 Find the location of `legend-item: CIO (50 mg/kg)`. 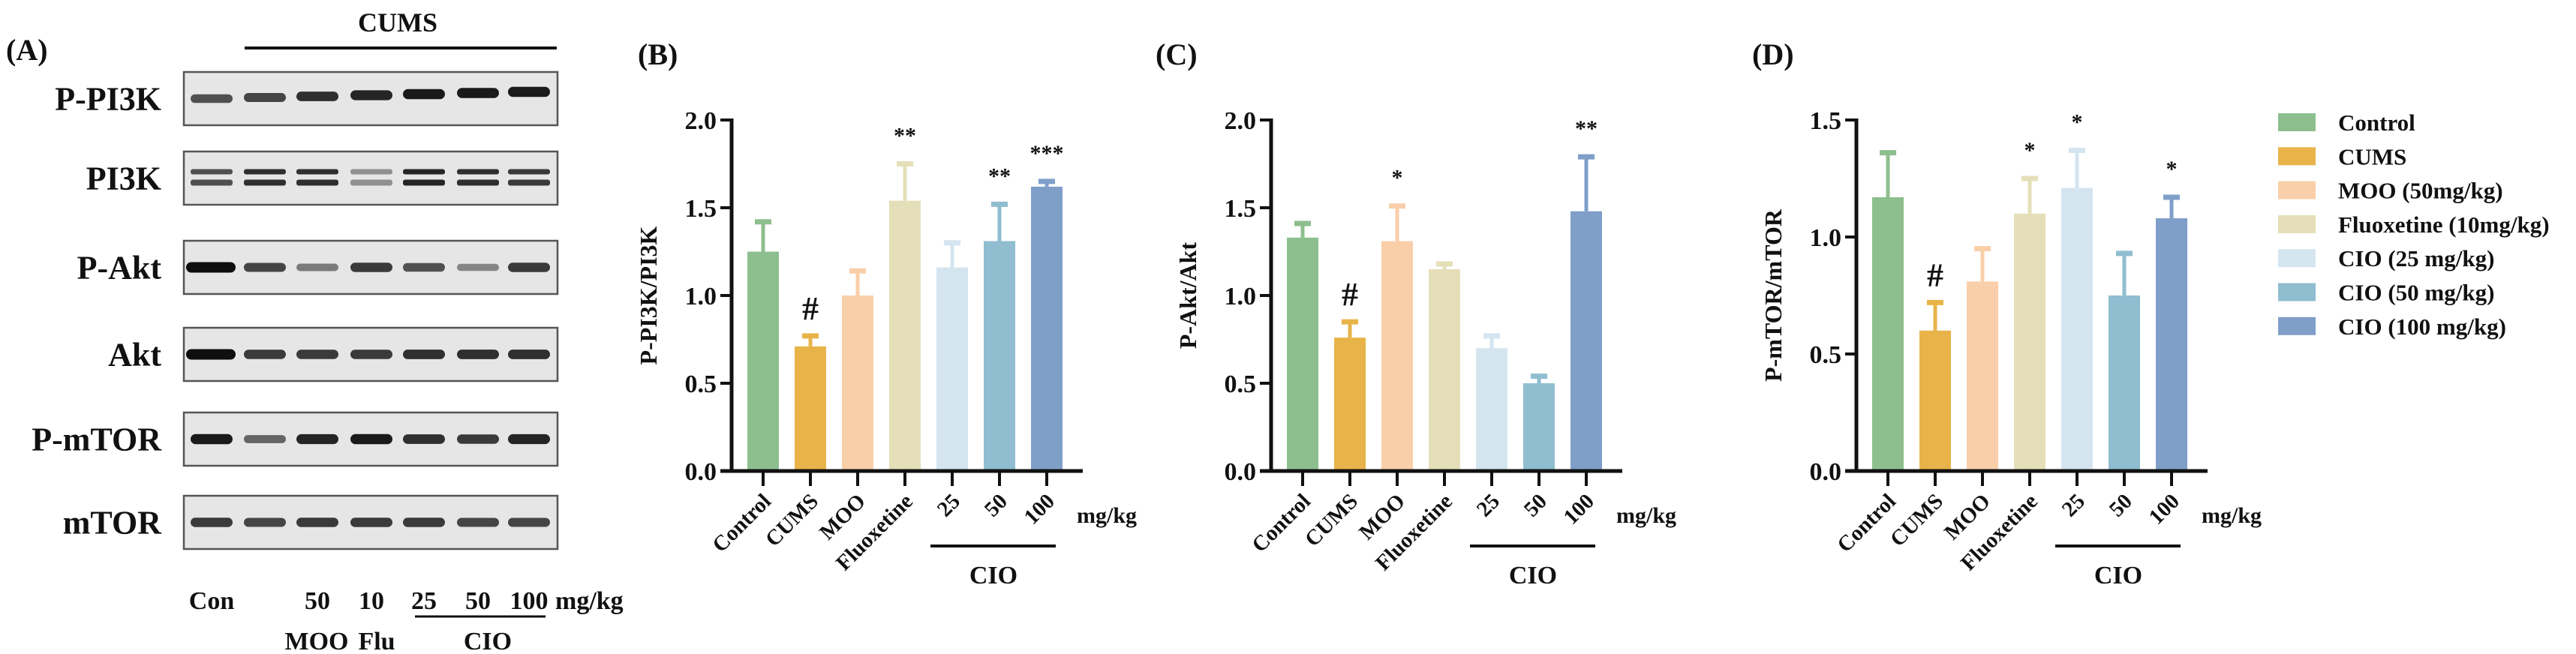

legend-item: CIO (50 mg/kg) is located at coordinates (2386, 293).